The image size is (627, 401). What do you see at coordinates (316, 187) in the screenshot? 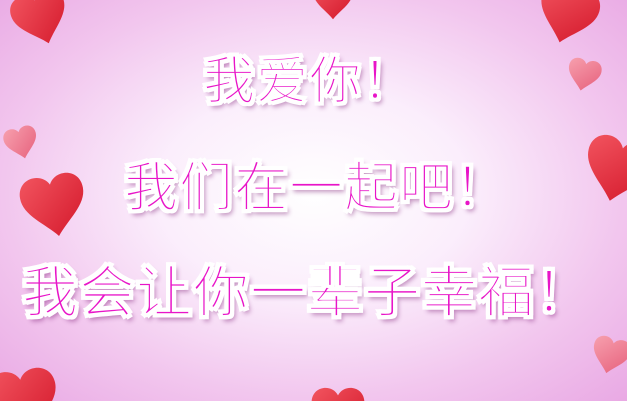
I see `love-message-line-2: 我们在一起吧！` at bounding box center [316, 187].